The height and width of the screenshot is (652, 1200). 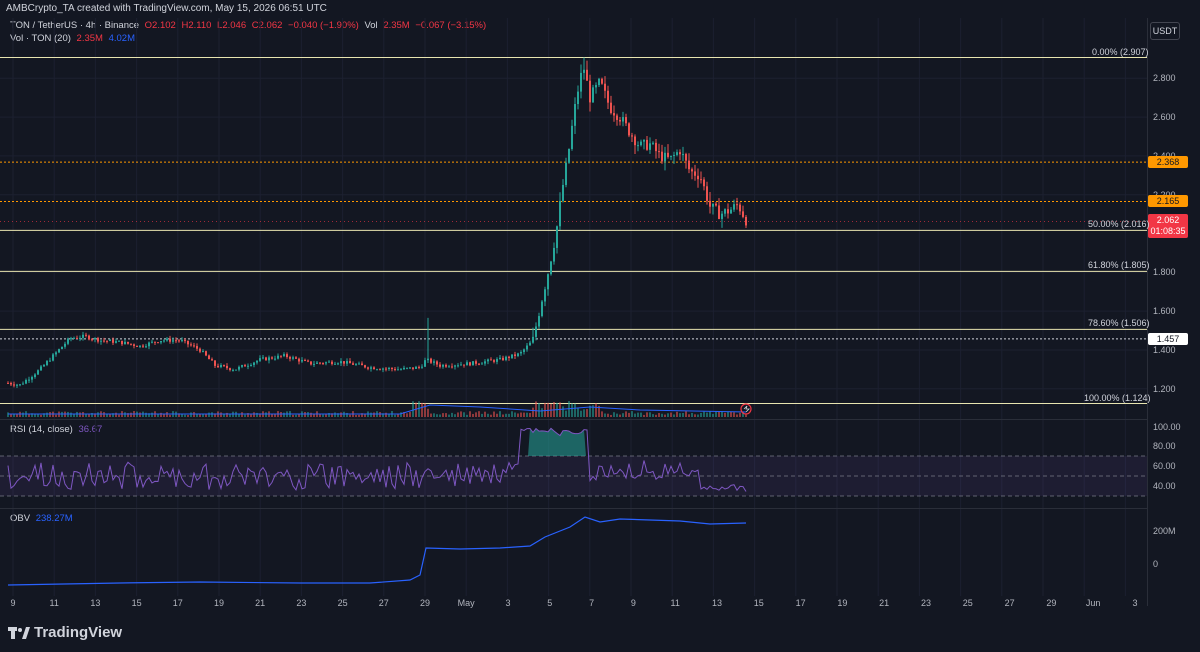 I want to click on price-axis-label: 1.600, so click(x=1164, y=311).